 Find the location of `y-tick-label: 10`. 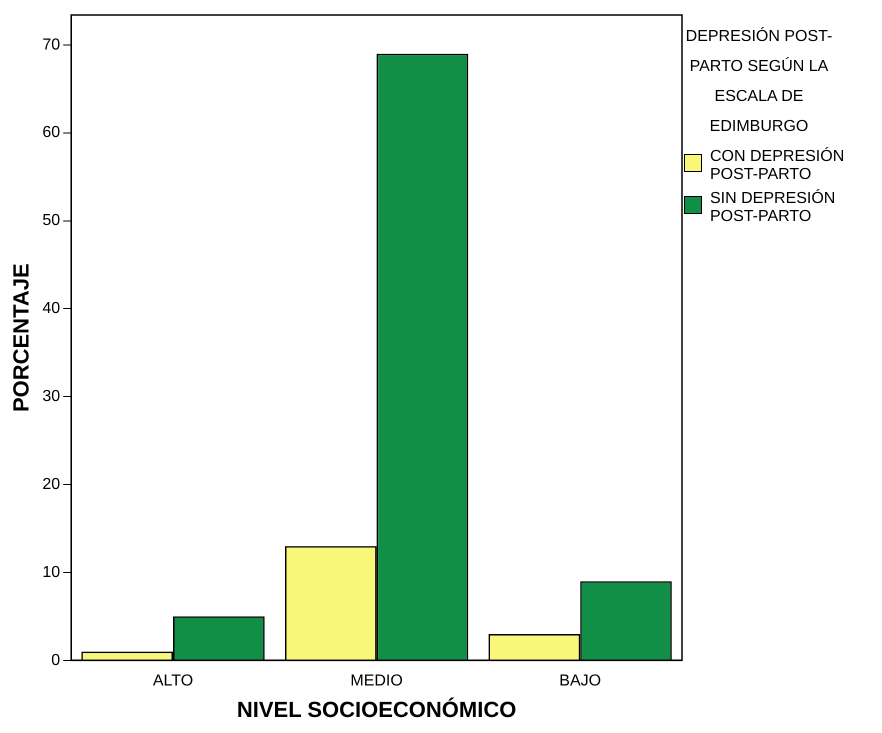

y-tick-label: 10 is located at coordinates (51, 572).